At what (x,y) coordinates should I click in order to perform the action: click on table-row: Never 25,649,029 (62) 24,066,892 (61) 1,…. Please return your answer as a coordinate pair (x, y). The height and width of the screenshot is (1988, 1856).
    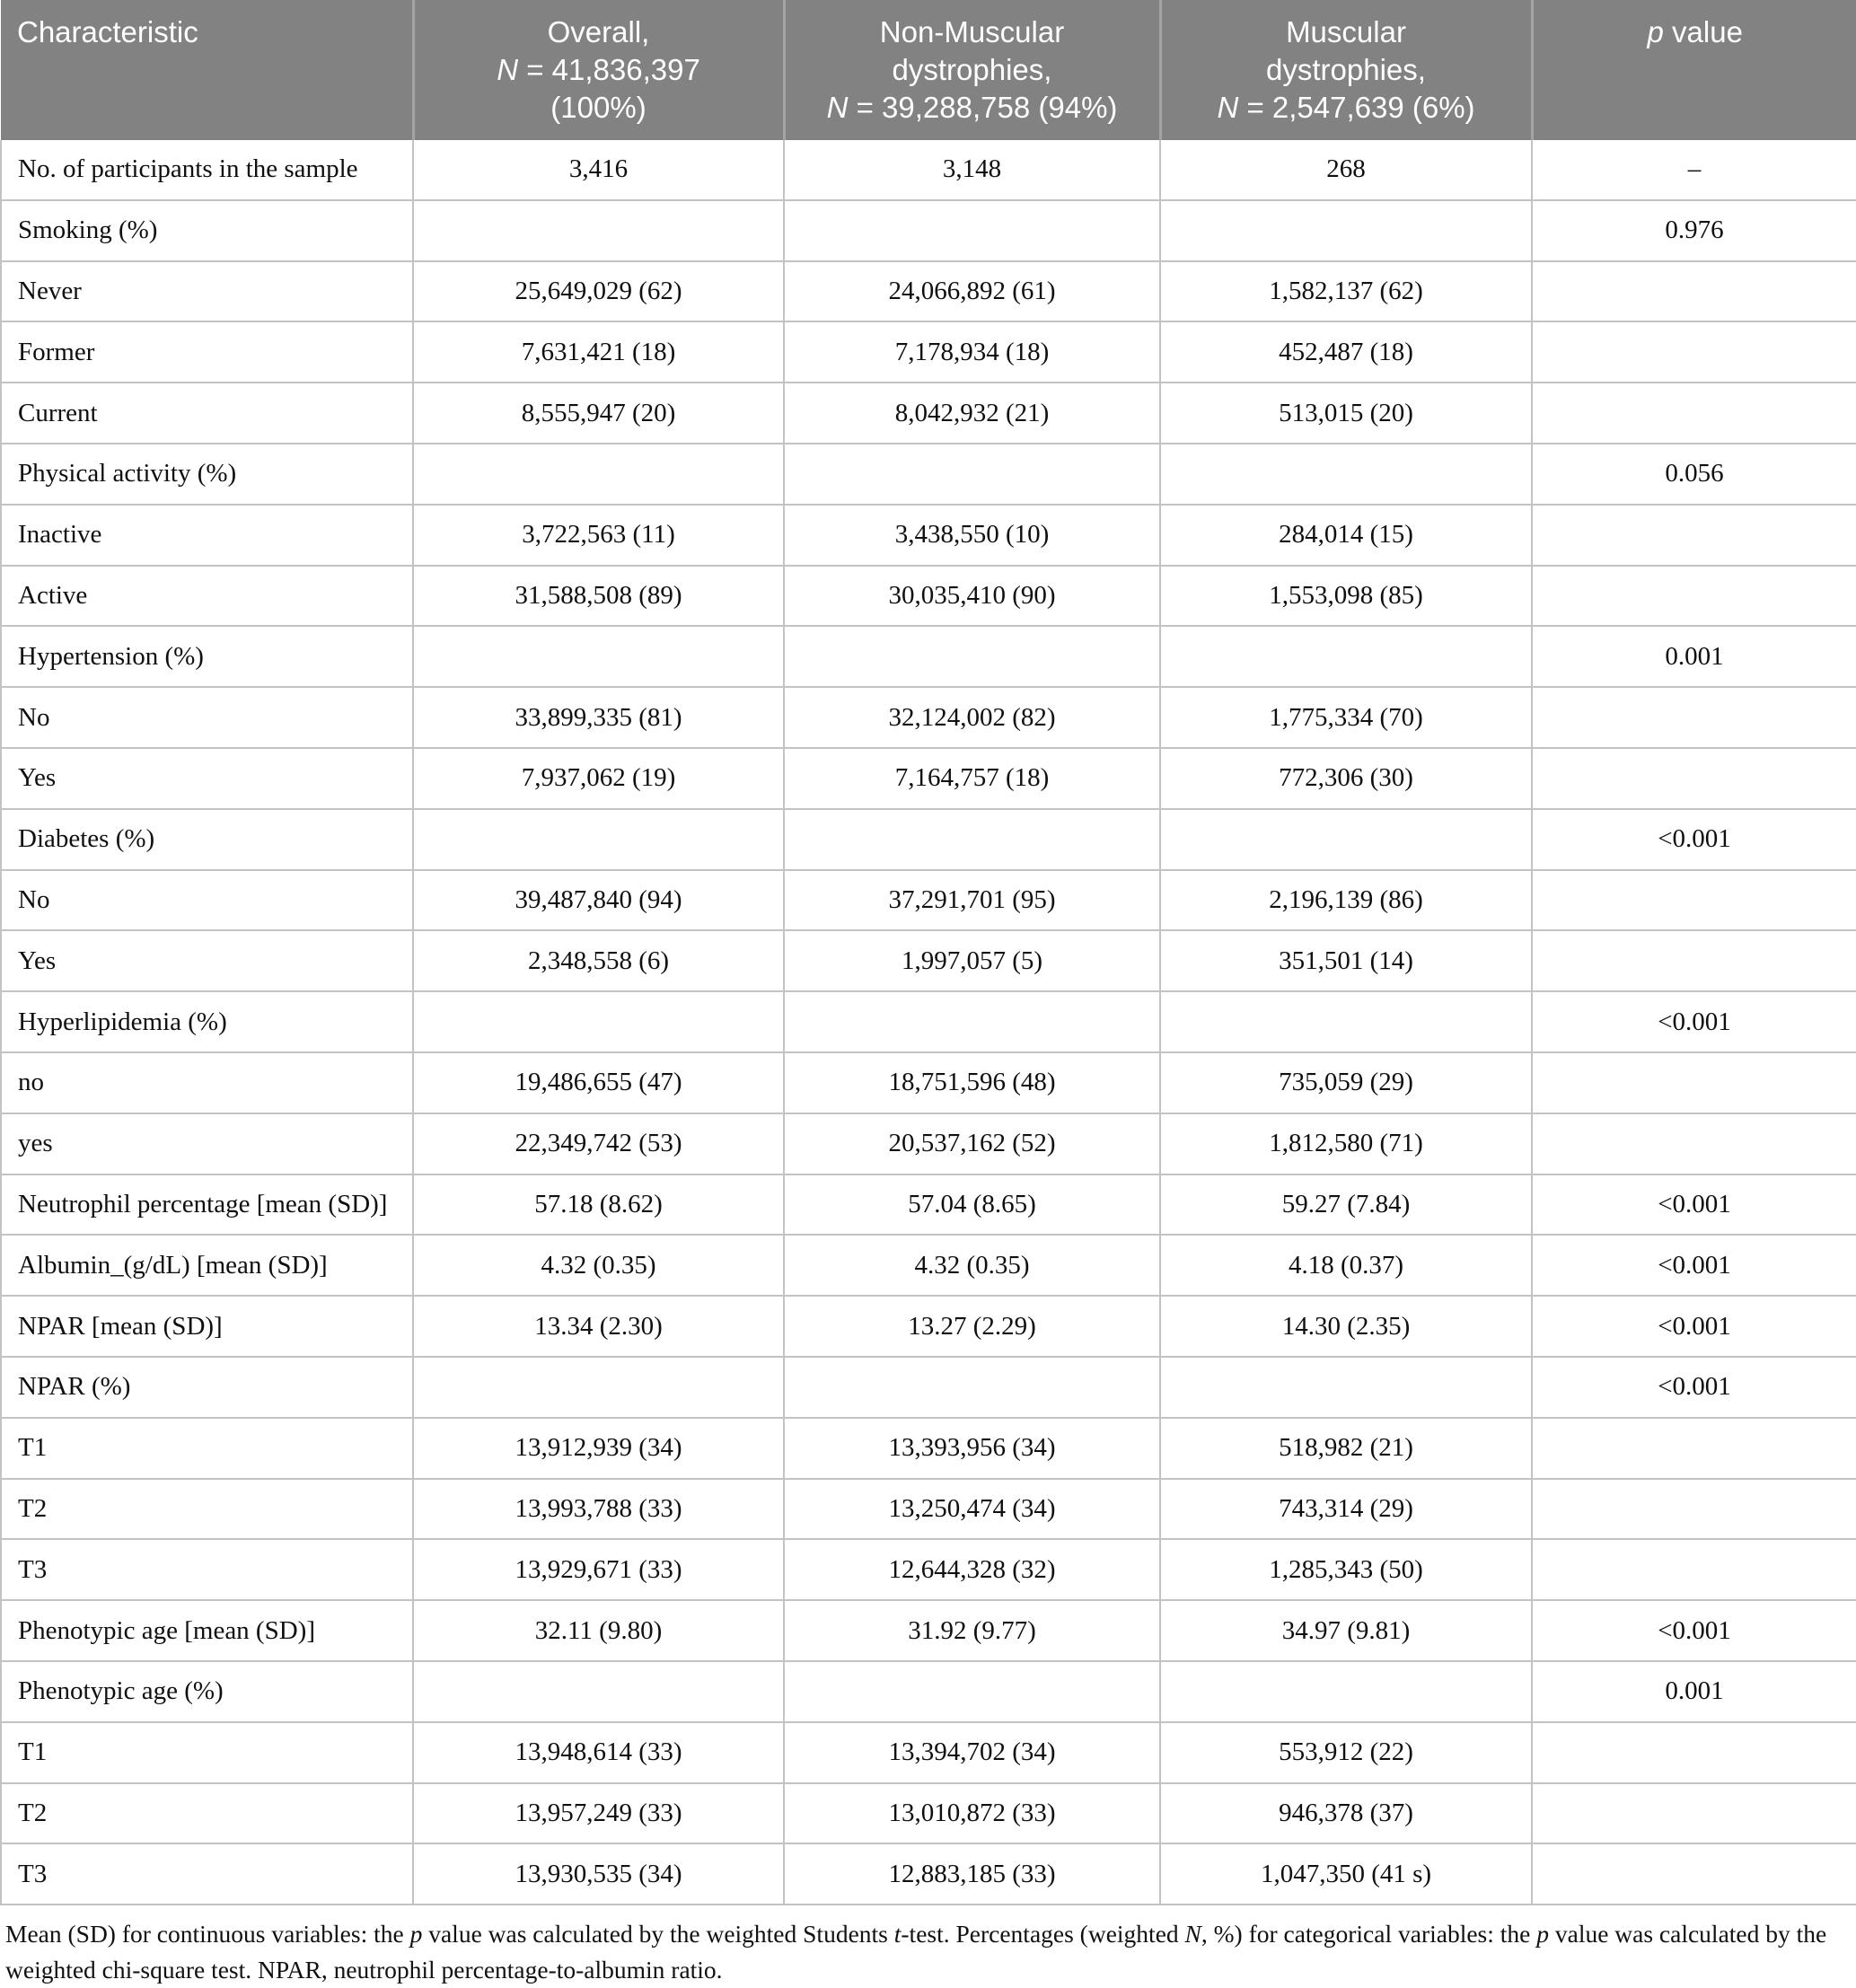
    Looking at the image, I should click on (928, 291).